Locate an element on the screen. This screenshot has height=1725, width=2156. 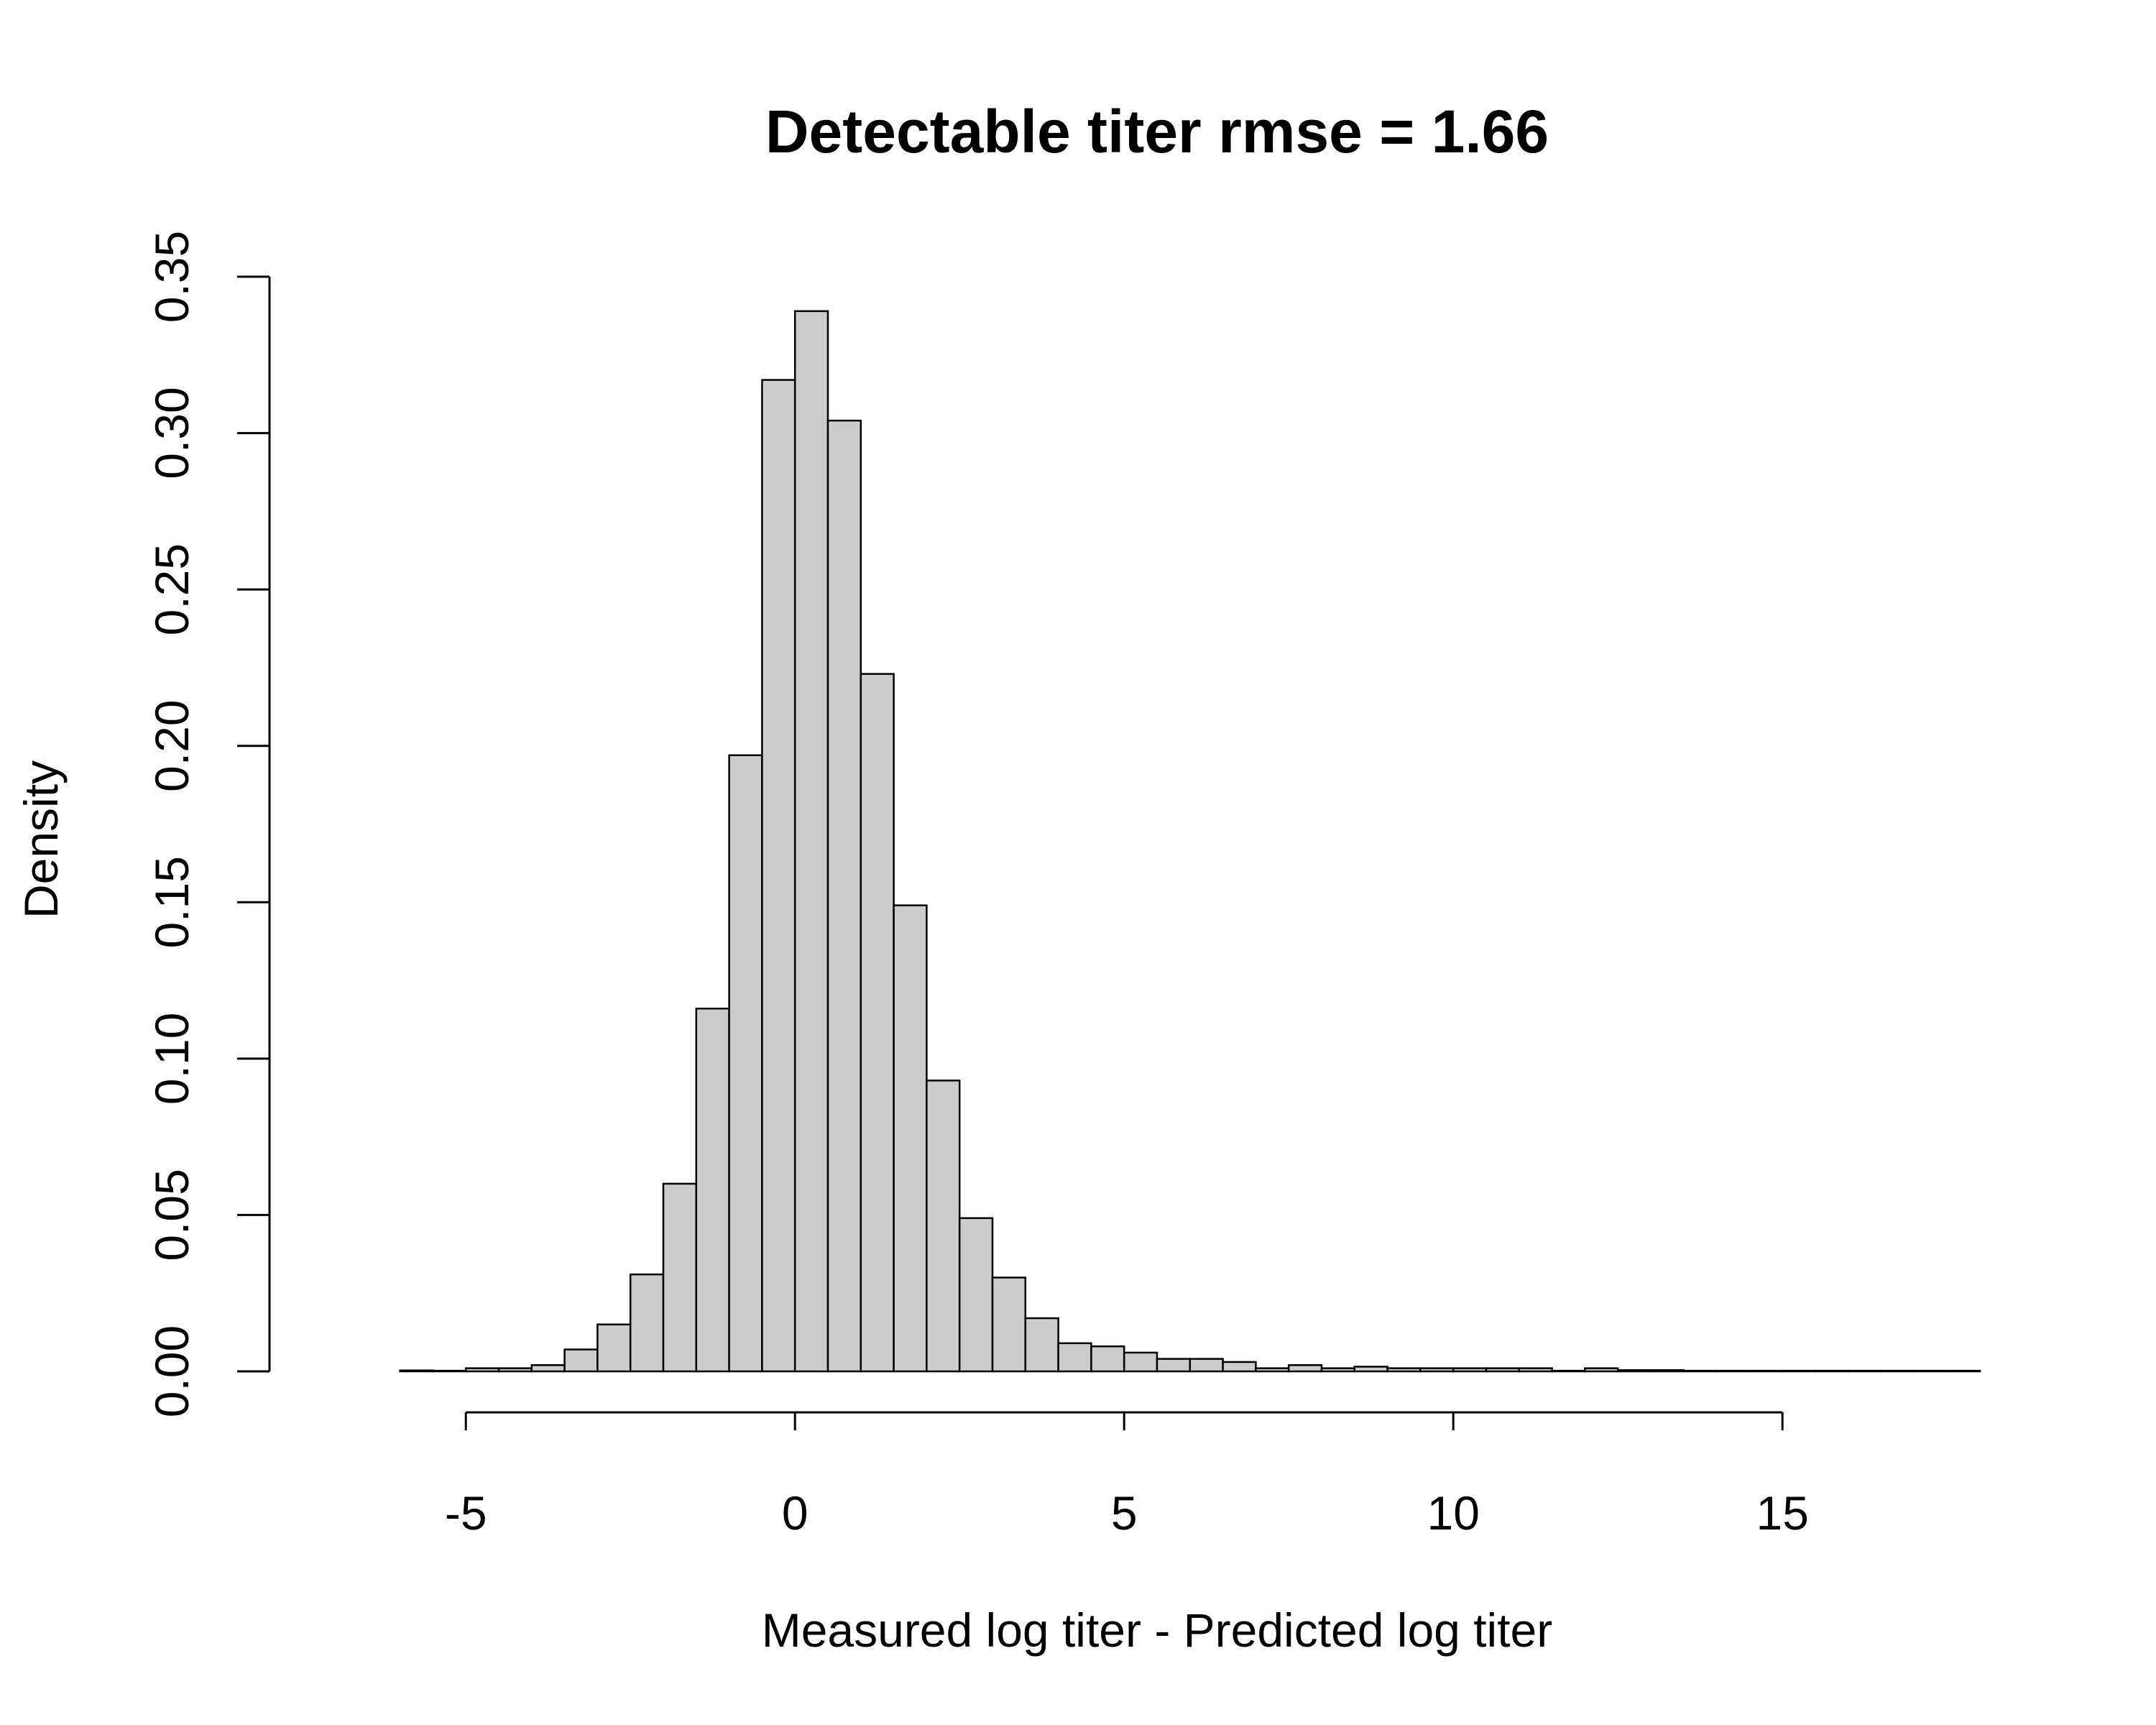
x-tick-label: 0 is located at coordinates (795, 1513).